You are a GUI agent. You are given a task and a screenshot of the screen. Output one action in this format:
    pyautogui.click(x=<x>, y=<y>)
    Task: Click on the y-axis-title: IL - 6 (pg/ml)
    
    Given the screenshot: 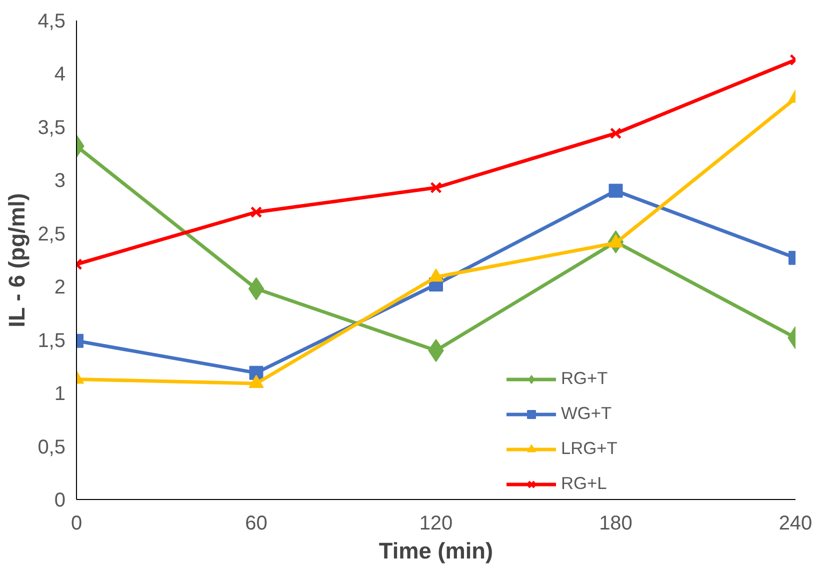 What is the action you would take?
    pyautogui.click(x=17, y=260)
    